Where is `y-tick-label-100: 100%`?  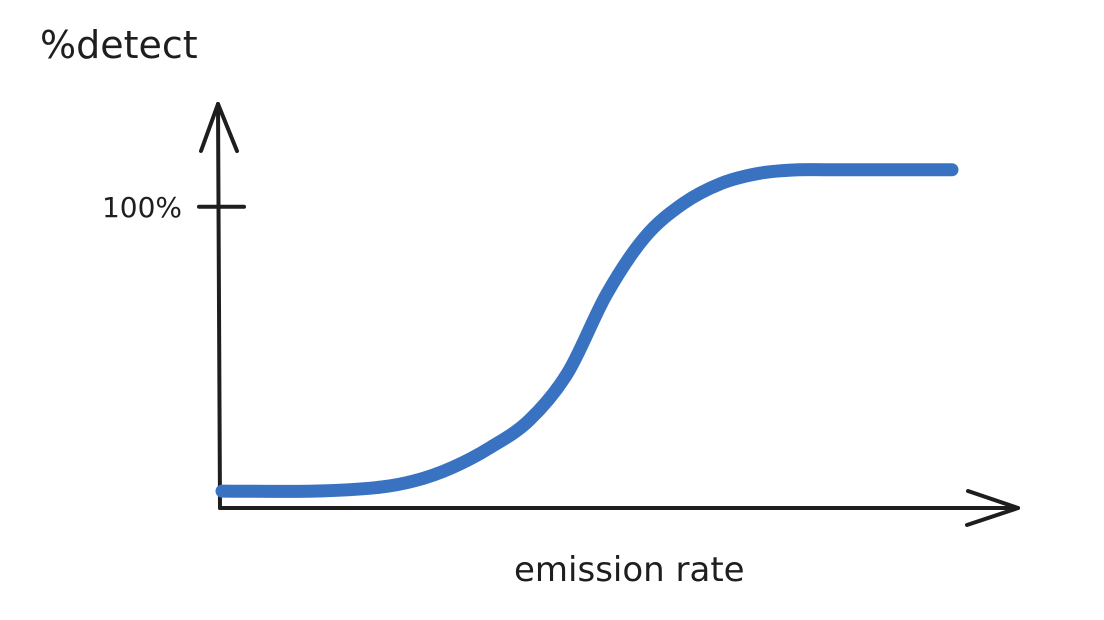
y-tick-label-100: 100% is located at coordinates (142, 207).